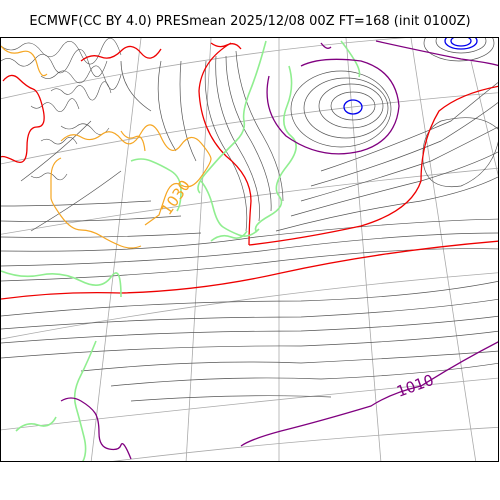  What do you see at coordinates (410, 76) in the screenshot?
I see `isobars-blue` at bounding box center [410, 76].